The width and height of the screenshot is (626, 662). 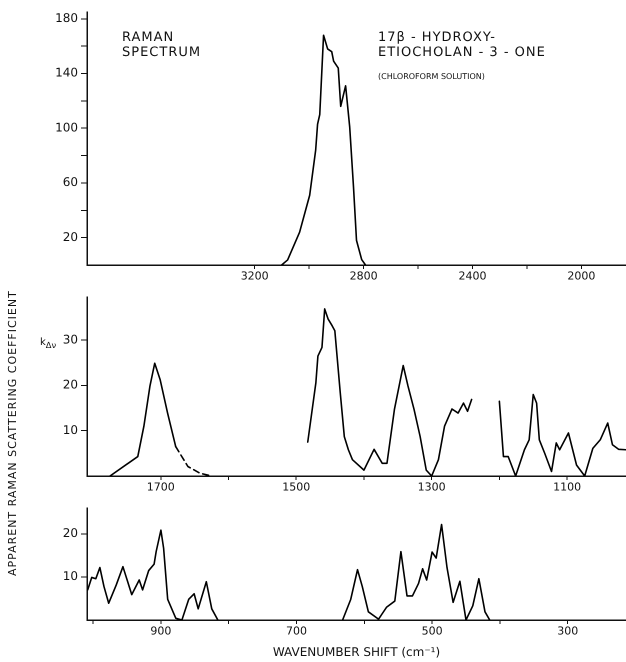 I want to click on x-tick-label: 3200, so click(x=254, y=275).